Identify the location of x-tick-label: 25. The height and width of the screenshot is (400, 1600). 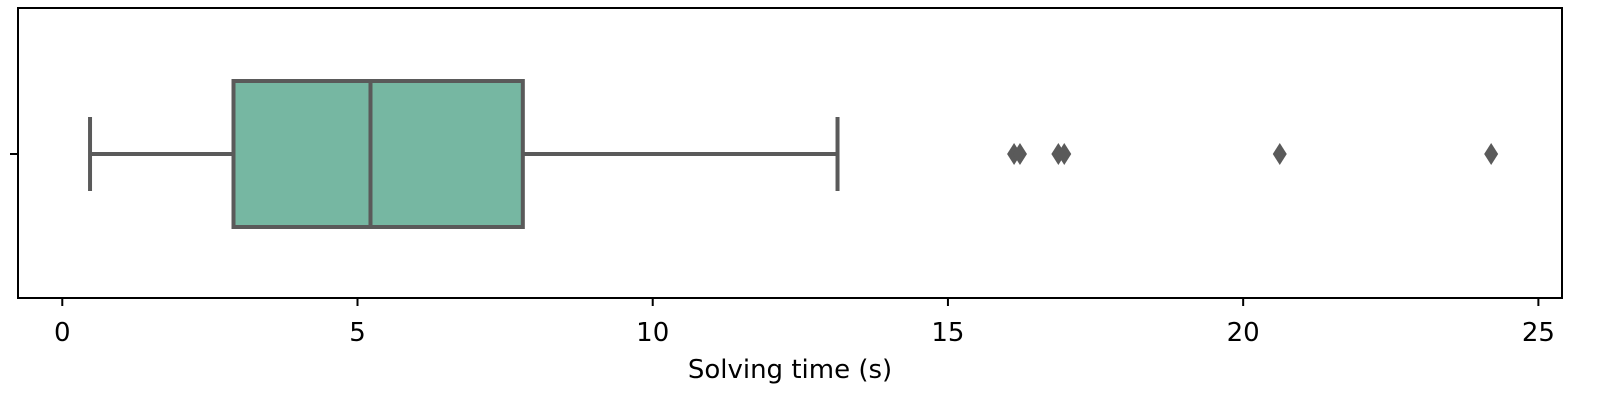
(1538, 333).